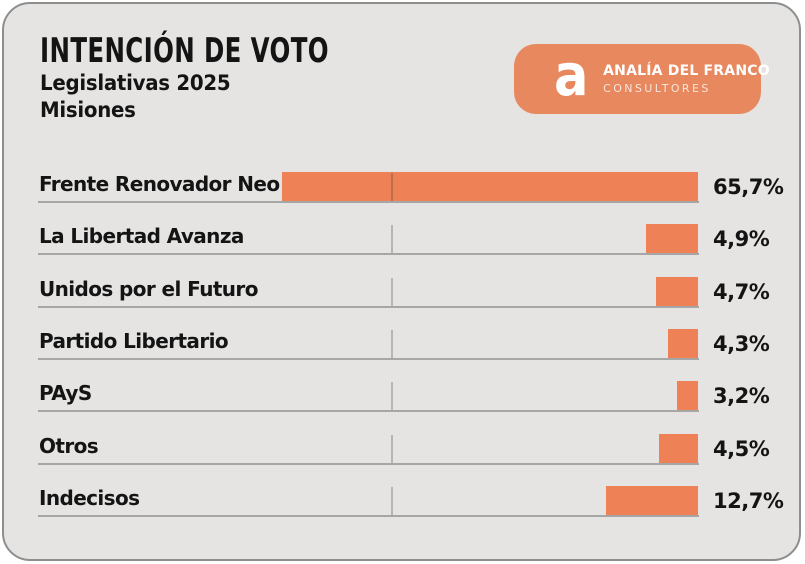 This screenshot has width=805, height=564. I want to click on value-label: 65,7%, so click(748, 187).